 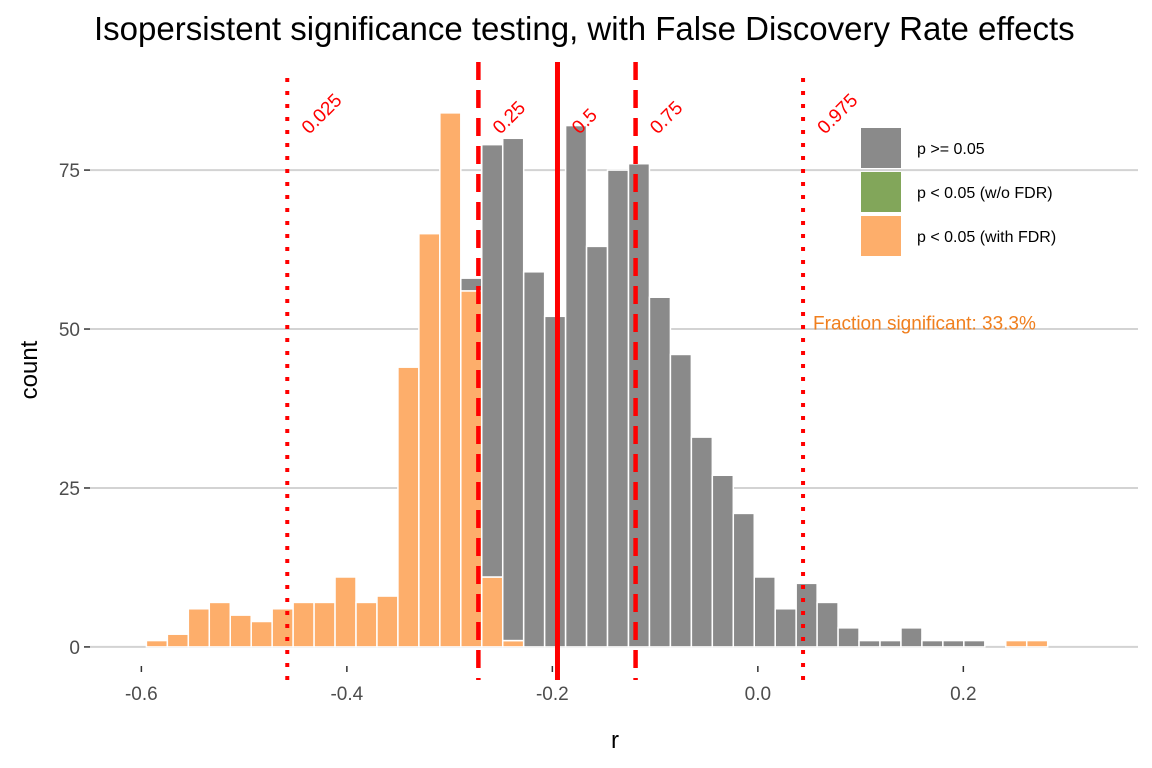 I want to click on y-axis-title: count, so click(x=29, y=369).